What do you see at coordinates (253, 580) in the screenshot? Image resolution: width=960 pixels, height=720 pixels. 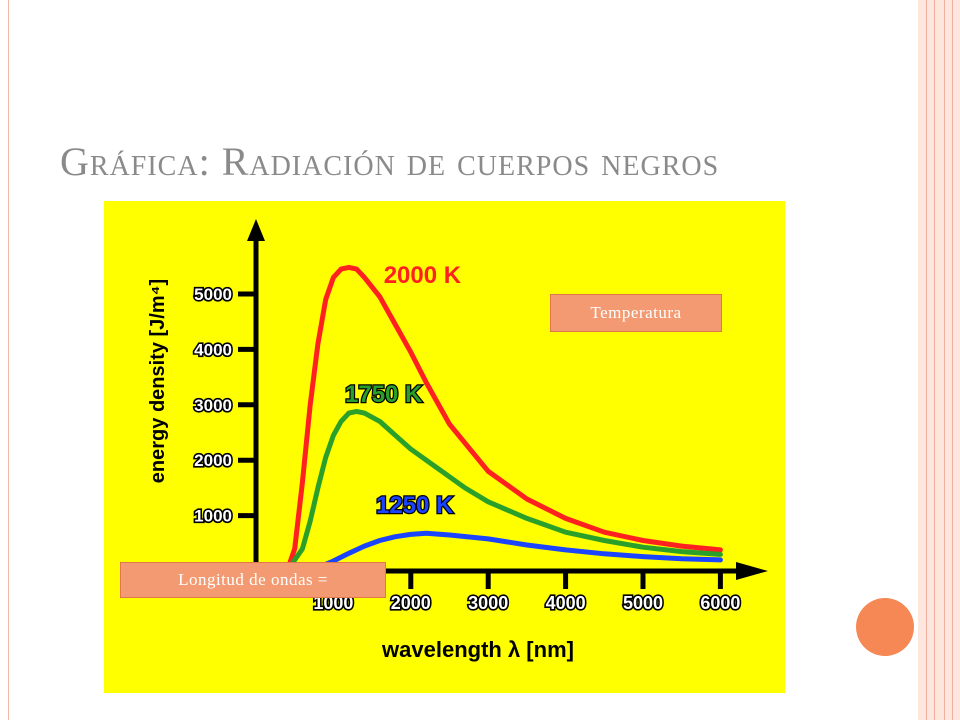 I see `wavelength-callout: Longitud de ondas =` at bounding box center [253, 580].